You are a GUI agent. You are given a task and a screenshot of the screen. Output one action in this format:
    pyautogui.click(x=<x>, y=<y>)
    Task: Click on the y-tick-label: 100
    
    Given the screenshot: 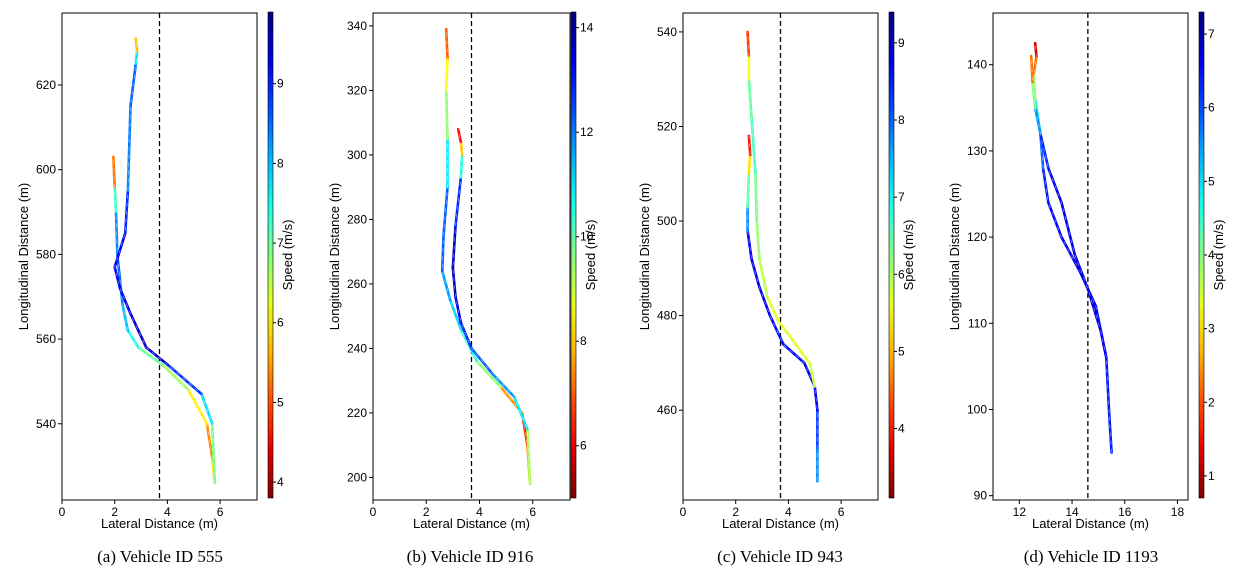 What is the action you would take?
    pyautogui.click(x=977, y=409)
    